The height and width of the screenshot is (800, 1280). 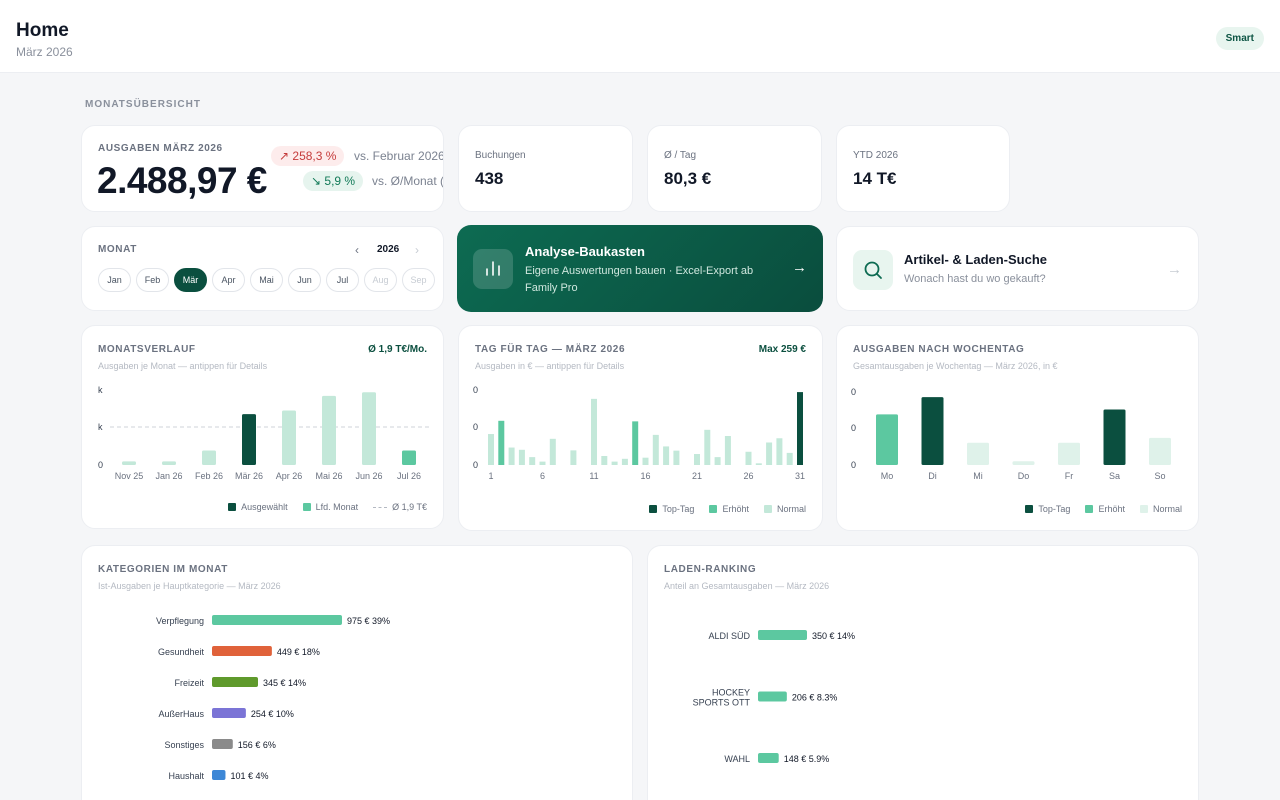 I want to click on y-tick-label: 0, so click(x=853, y=392).